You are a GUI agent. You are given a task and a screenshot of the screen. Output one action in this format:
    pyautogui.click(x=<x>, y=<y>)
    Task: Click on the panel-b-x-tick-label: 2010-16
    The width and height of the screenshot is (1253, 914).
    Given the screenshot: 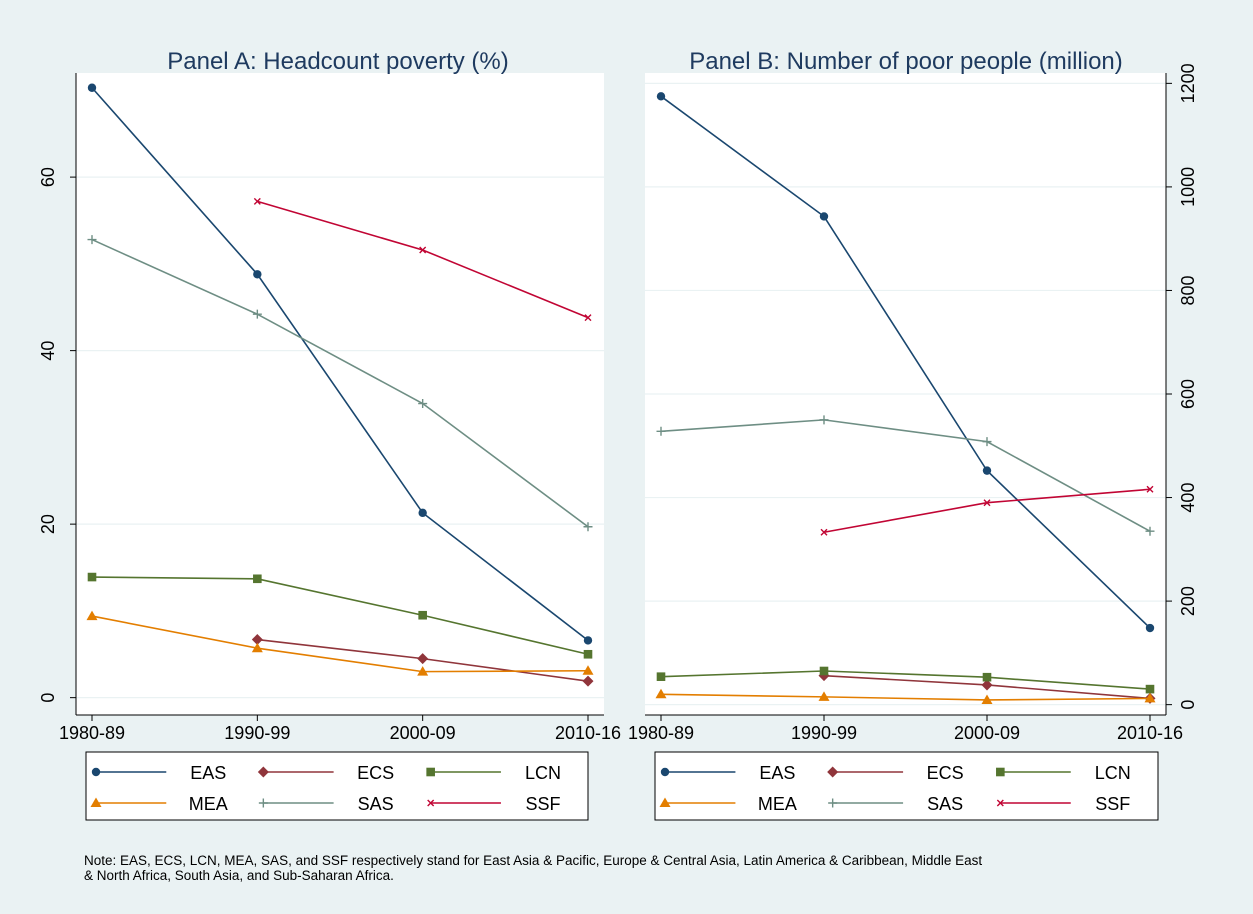 What is the action you would take?
    pyautogui.click(x=1150, y=733)
    